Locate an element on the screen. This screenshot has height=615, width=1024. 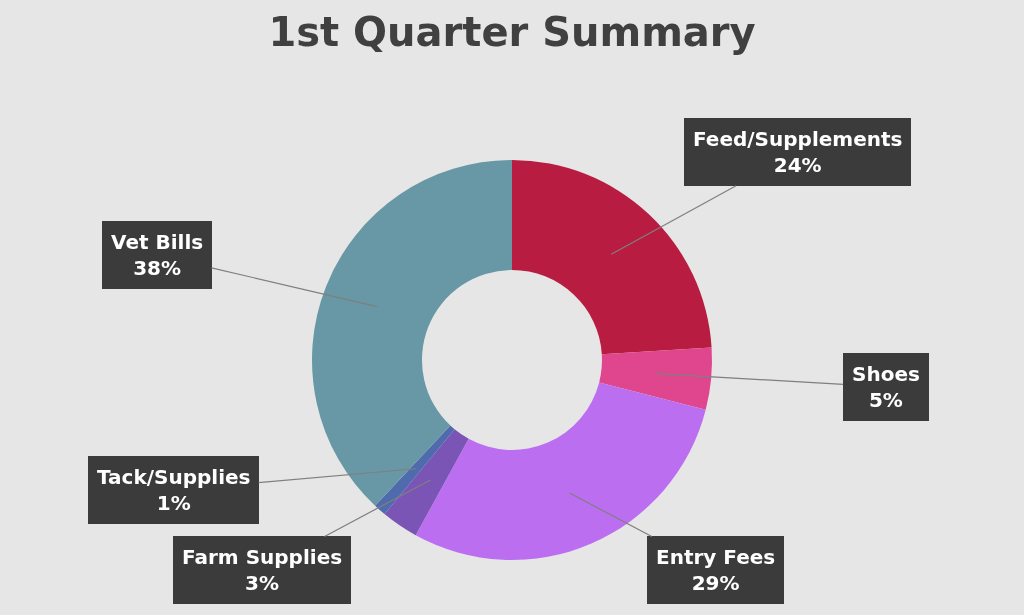
data-label: 38% is located at coordinates (157, 268).